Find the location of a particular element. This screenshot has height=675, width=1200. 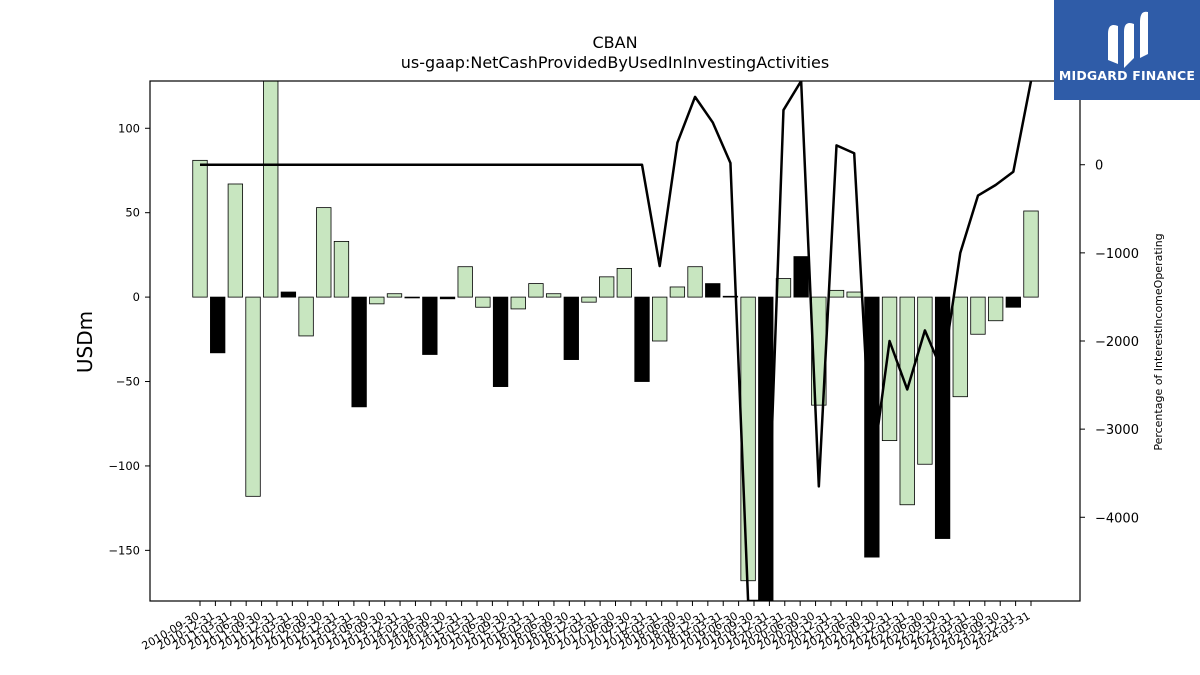

y2-axis-label: Percentage of InterestIncomeOperating is located at coordinates (1158, 341).